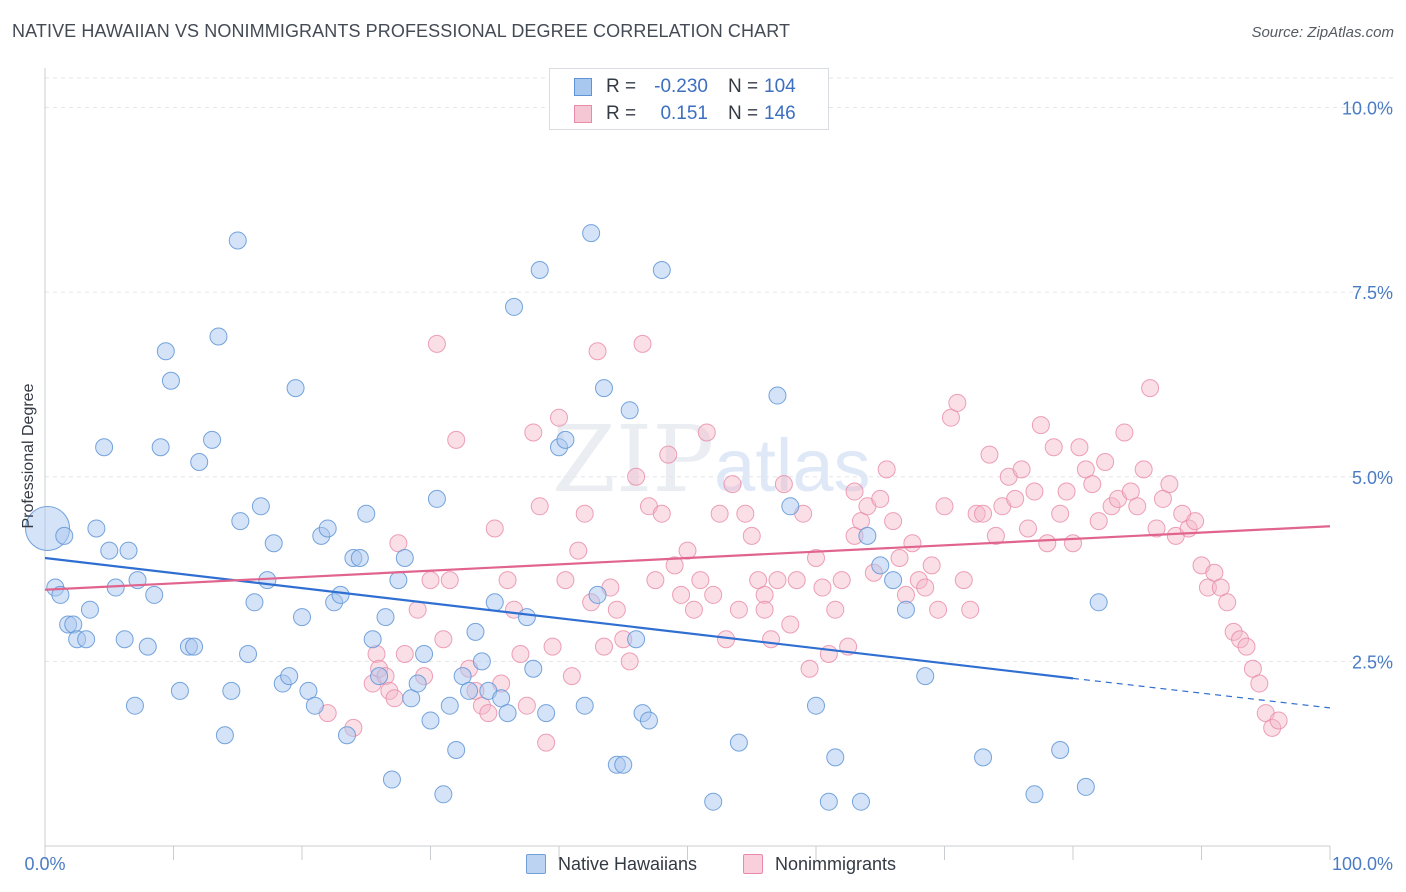  I want to click on correlation-legend: R = -0.230 N = 104 R = 0.151 N = 146, so click(689, 99).